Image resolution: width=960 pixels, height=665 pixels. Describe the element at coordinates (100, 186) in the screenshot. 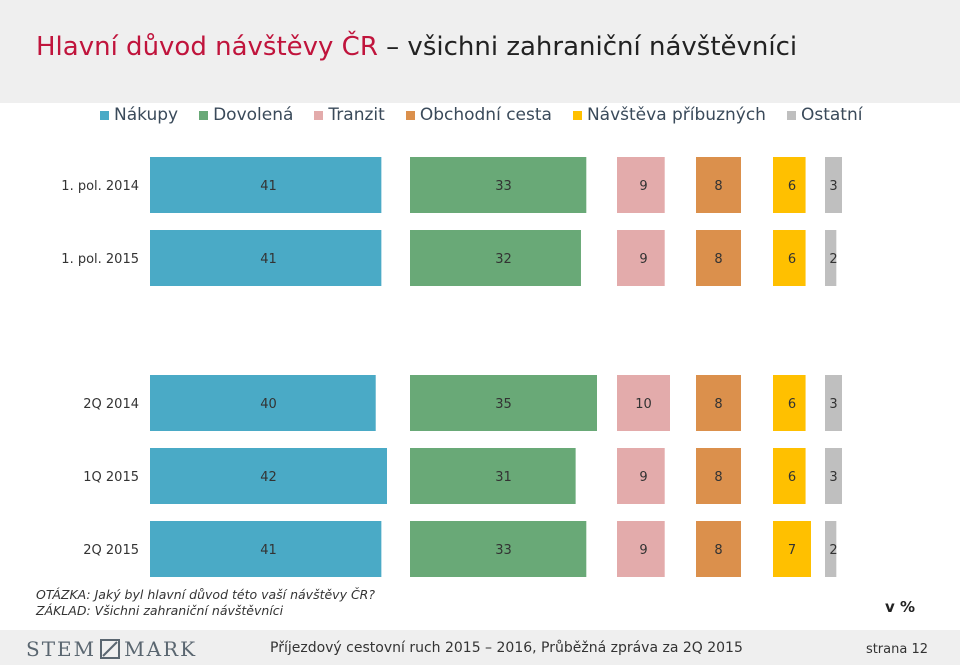

I see `category-label: 1. pol. 2014` at that location.